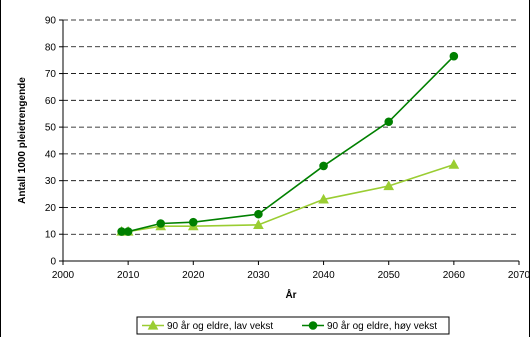 This screenshot has width=530, height=337. I want to click on x-tick-label: 2030, so click(258, 275).